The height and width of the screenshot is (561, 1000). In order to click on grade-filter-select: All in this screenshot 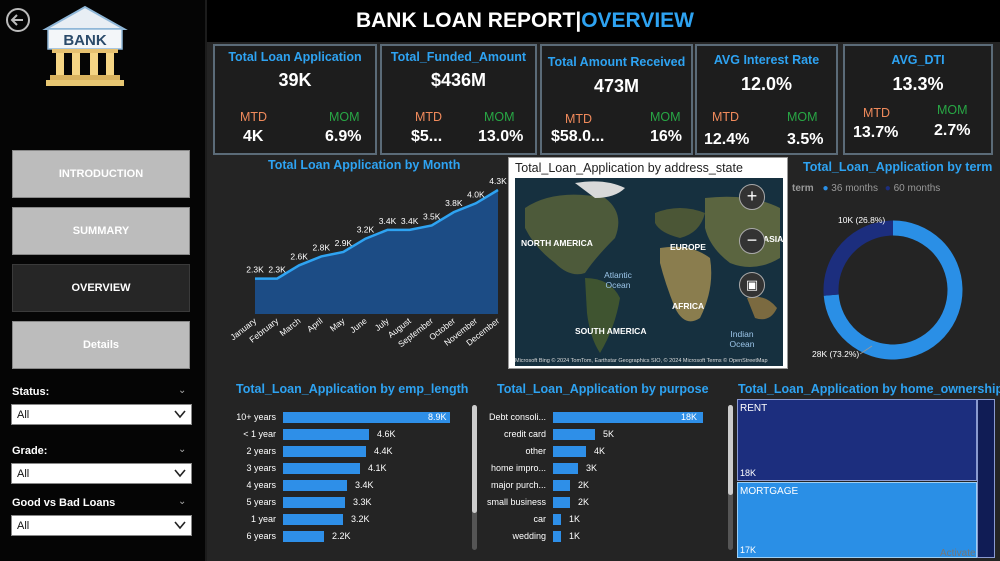, I will do `click(101, 473)`.